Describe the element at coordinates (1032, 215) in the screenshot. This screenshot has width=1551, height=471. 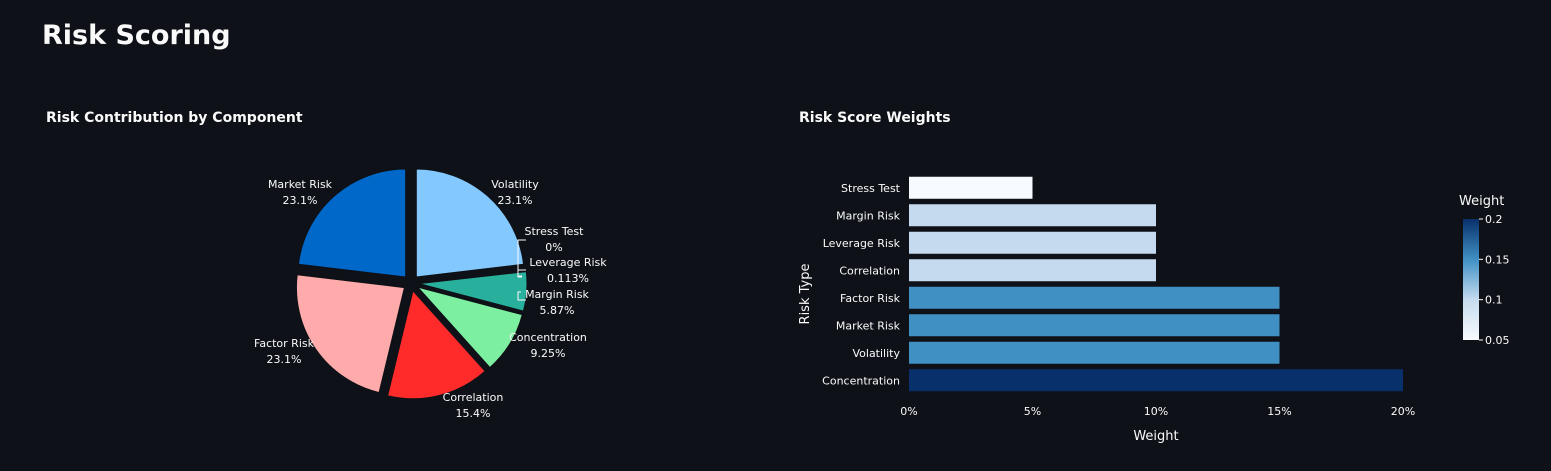
I see `bar-margin-risk` at that location.